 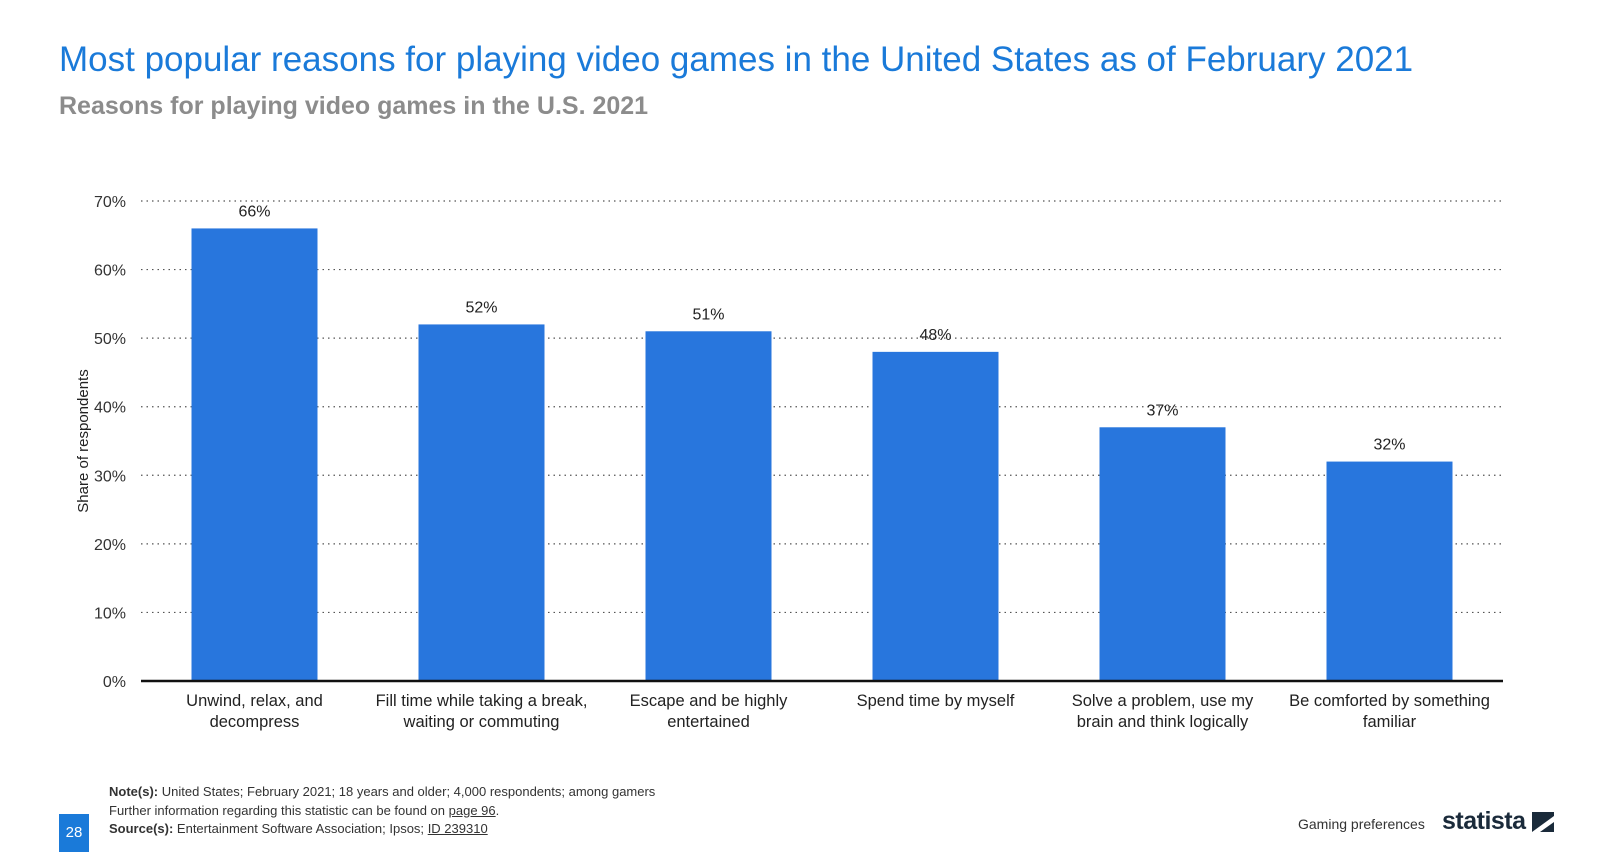 What do you see at coordinates (1163, 722) in the screenshot?
I see `x-tick-label-line: brain and think logically` at bounding box center [1163, 722].